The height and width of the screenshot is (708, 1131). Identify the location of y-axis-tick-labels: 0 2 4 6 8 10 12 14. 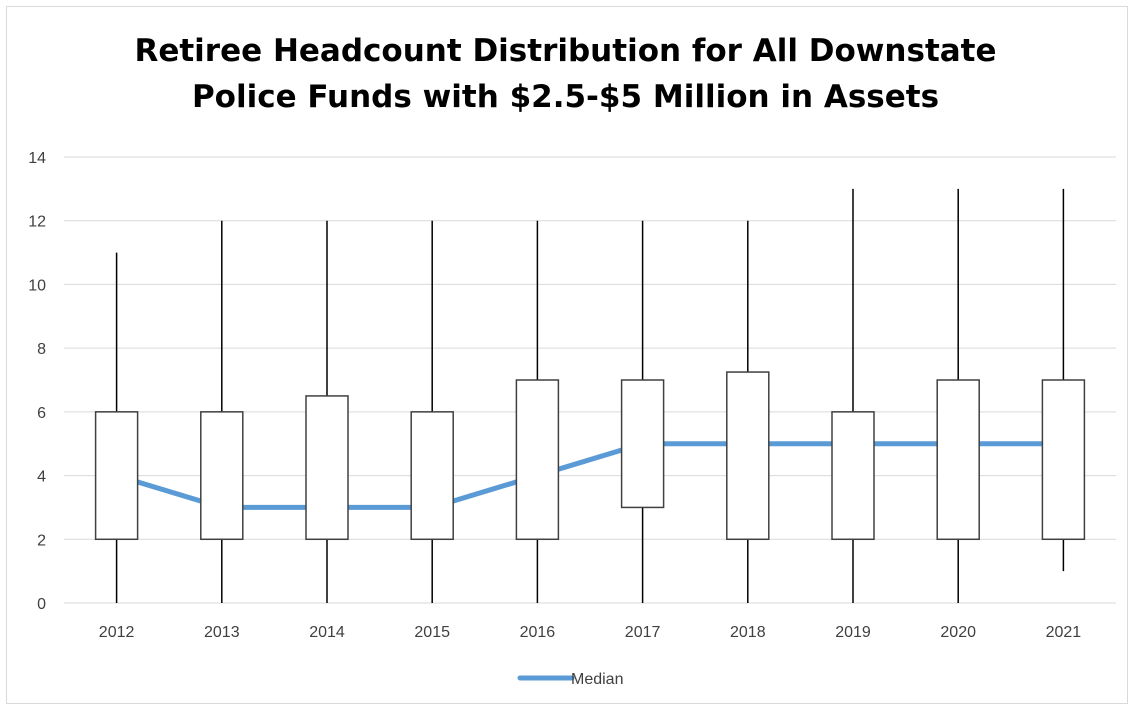
(37, 381).